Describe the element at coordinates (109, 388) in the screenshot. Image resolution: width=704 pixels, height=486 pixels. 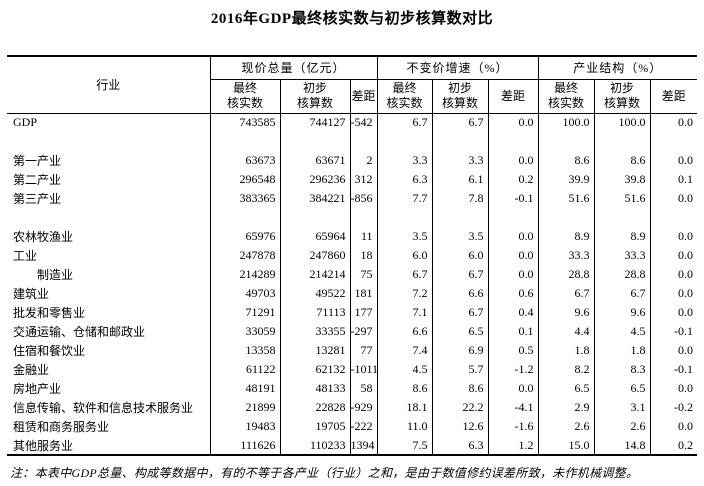
I see `row-label: 房地产业` at that location.